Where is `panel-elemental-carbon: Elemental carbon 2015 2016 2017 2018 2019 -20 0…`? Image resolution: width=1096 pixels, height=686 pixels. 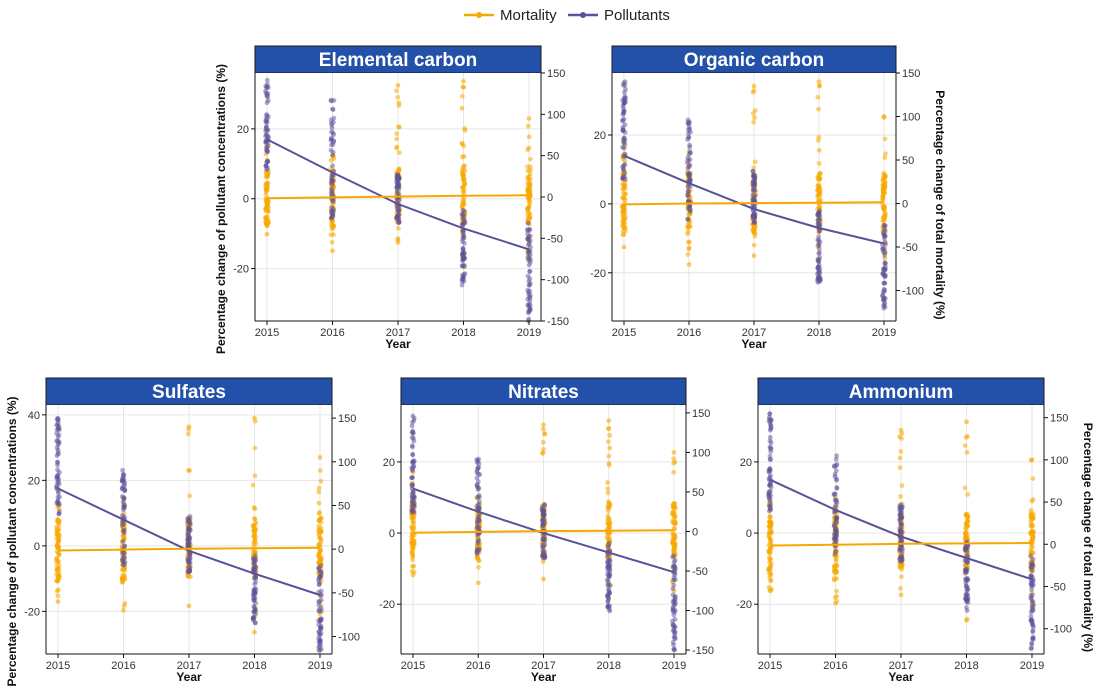
panel-elemental-carbon: Elemental carbon 2015 2016 2017 2018 2019 -20 0… is located at coordinates (391, 199).